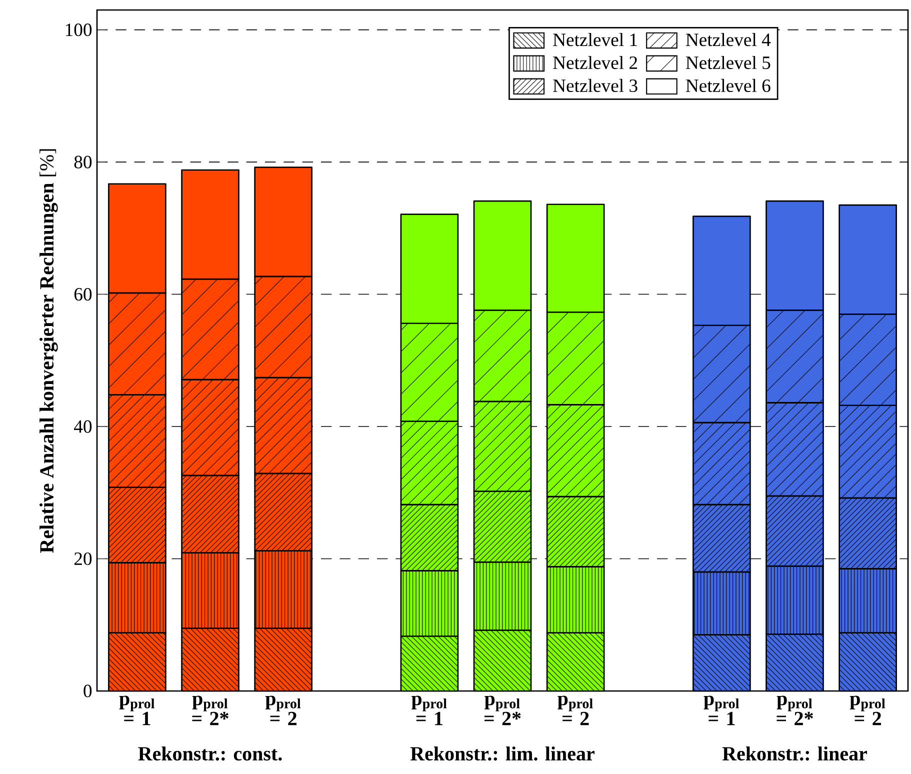 The height and width of the screenshot is (774, 911). What do you see at coordinates (728, 39) in the screenshot?
I see `legend-label: Netzlevel 4` at bounding box center [728, 39].